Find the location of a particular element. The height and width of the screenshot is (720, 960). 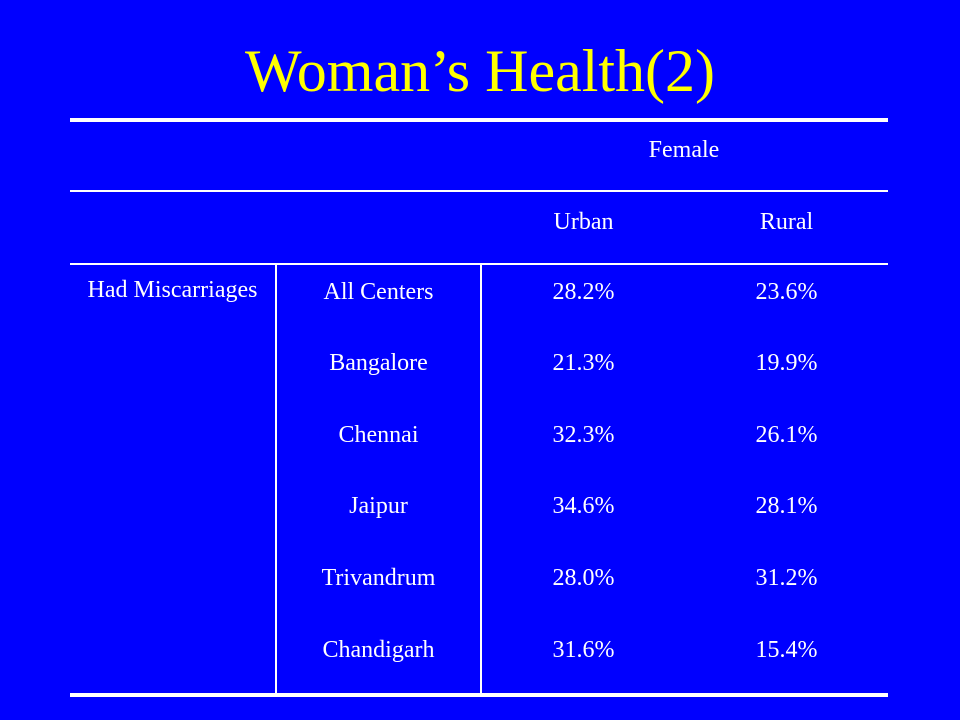

rural-value: 15.4% is located at coordinates (786, 650).